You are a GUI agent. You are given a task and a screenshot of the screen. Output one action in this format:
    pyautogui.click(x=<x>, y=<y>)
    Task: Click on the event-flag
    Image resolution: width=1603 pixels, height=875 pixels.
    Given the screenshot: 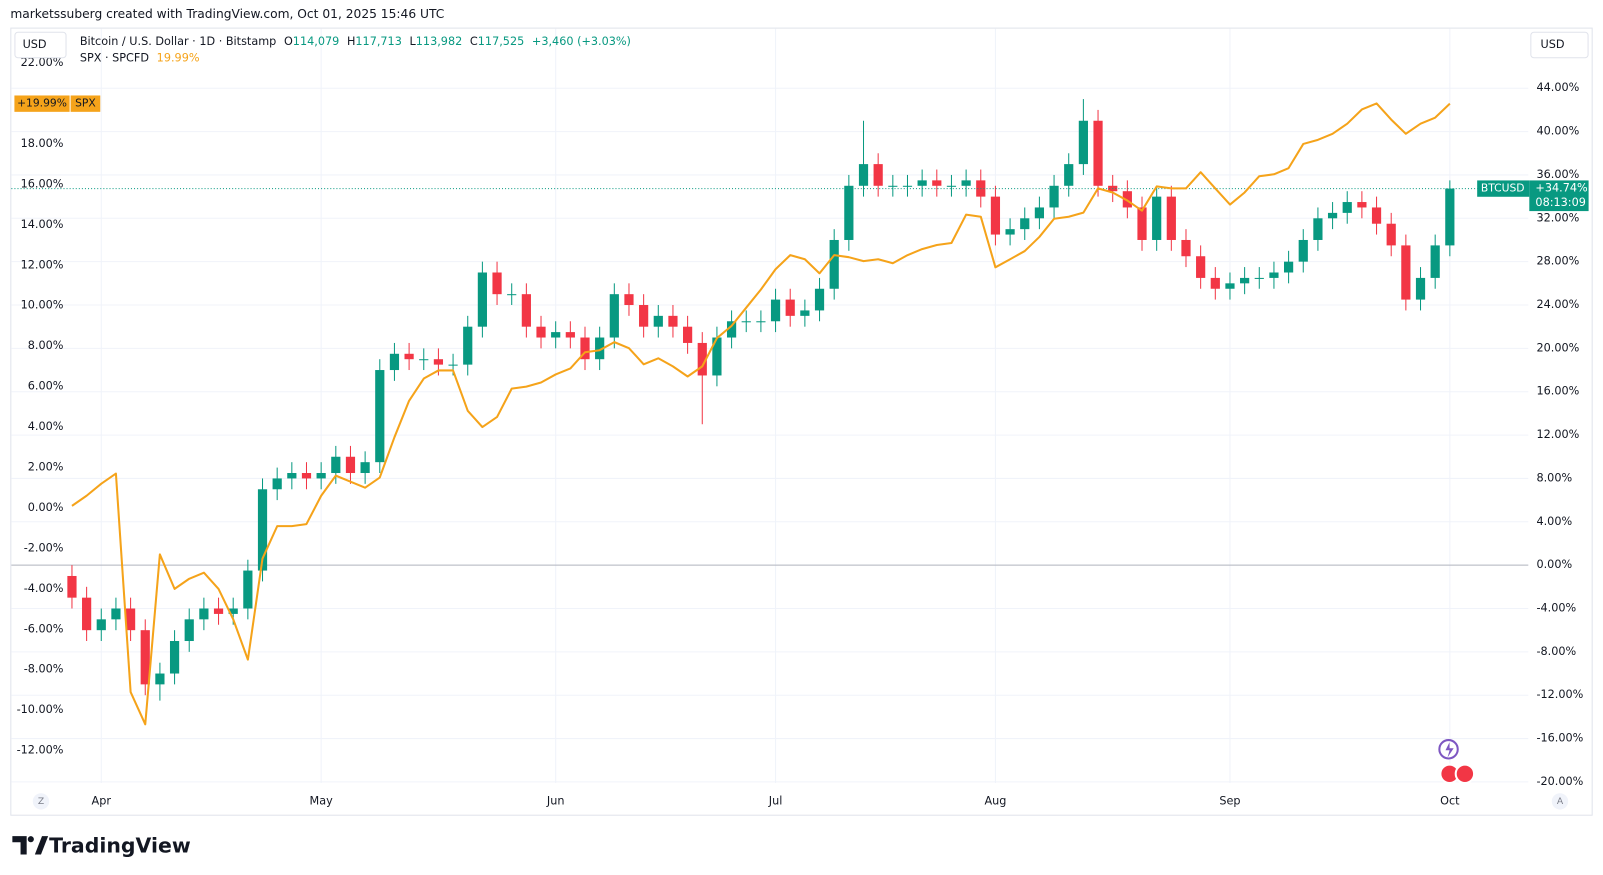 What is the action you would take?
    pyautogui.click(x=1465, y=774)
    